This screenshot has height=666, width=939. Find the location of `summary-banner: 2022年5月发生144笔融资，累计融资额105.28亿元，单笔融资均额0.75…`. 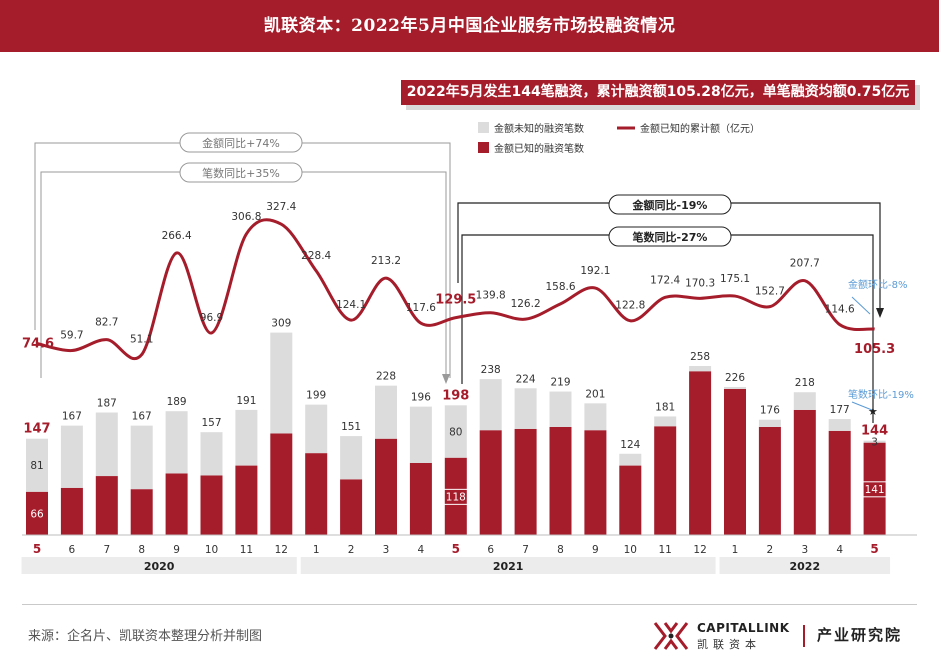

summary-banner: 2022年5月发生144笔融资，累计融资额105.28亿元，单笔融资均额0.75… is located at coordinates (658, 92).